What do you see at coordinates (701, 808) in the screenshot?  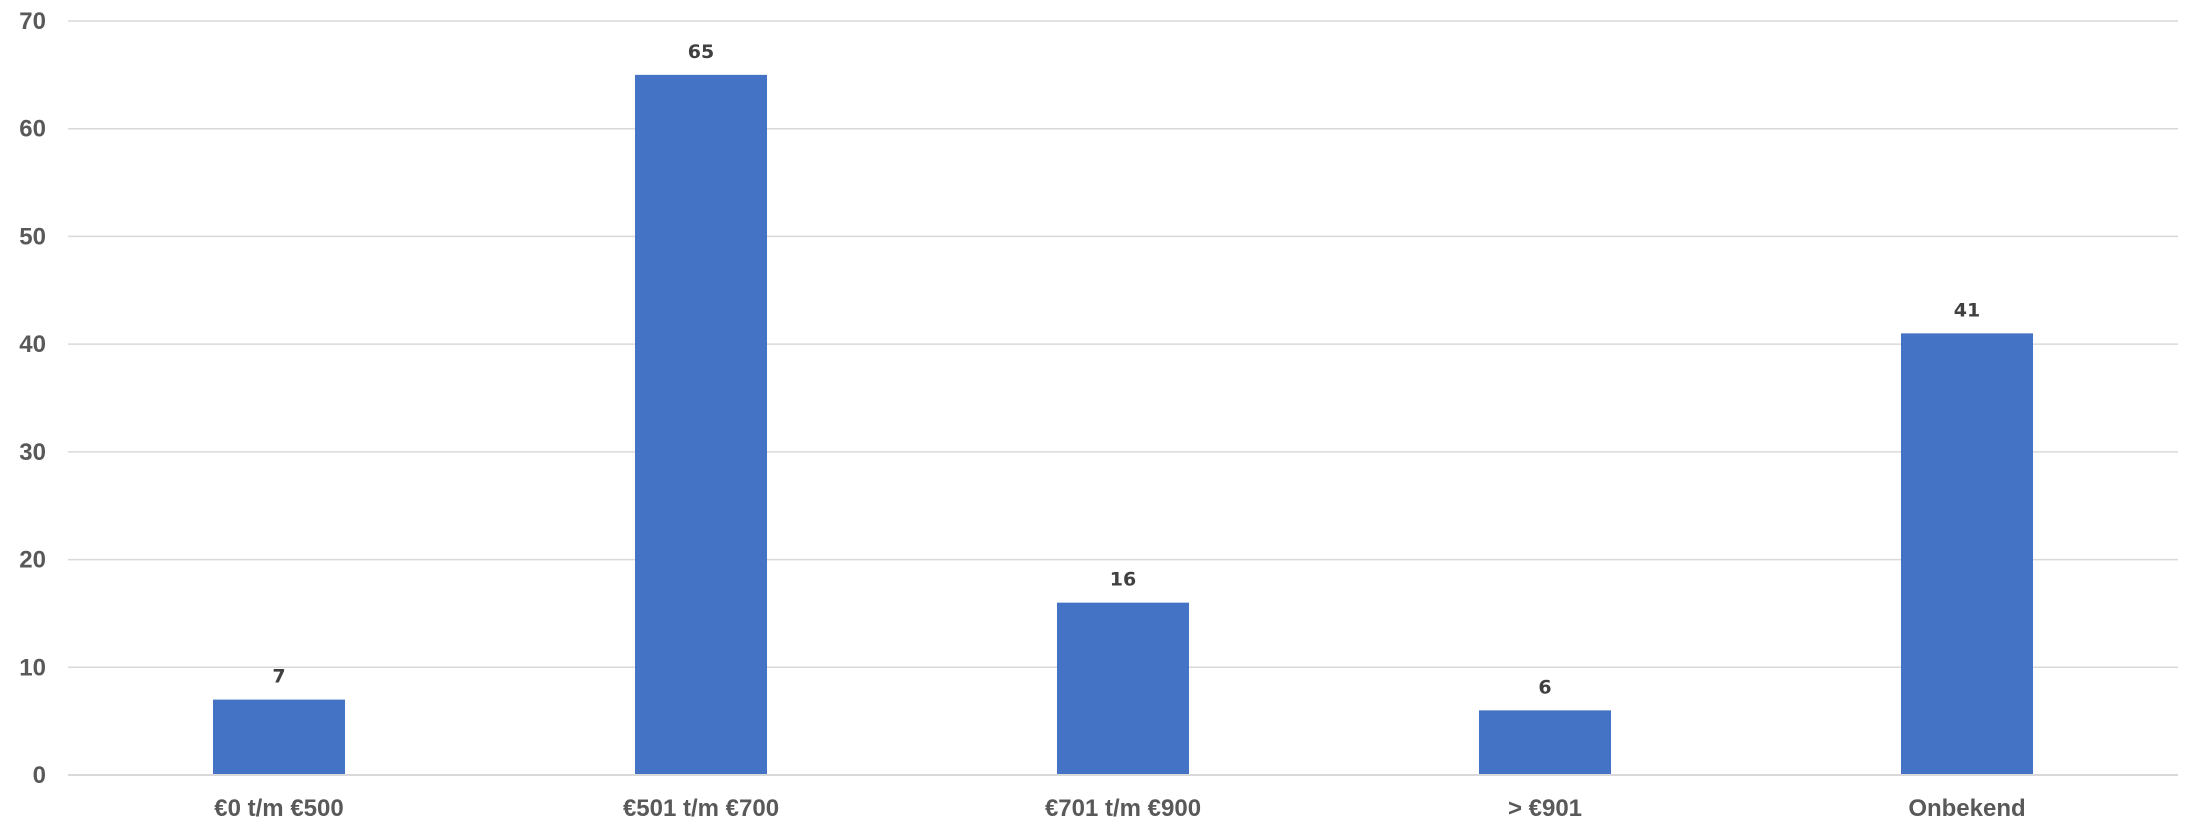 I see `x-category-label: €501 t/m €700` at bounding box center [701, 808].